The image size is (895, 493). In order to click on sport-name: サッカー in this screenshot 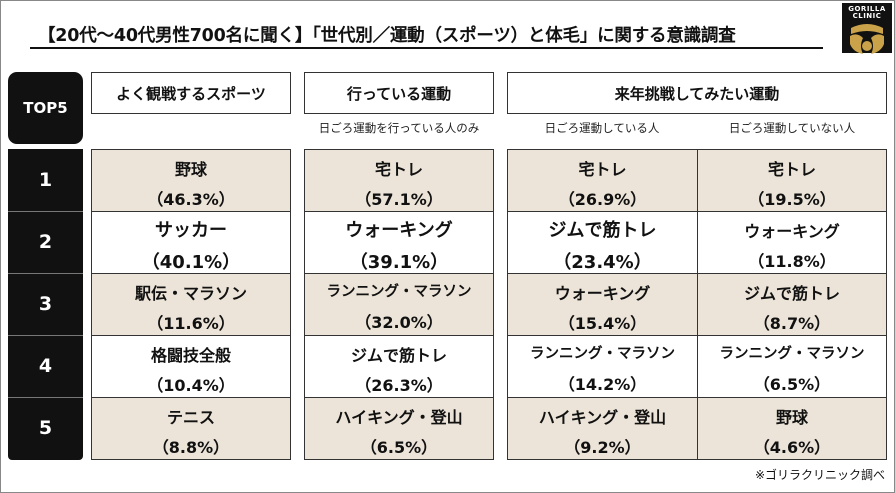, I will do `click(191, 230)`.